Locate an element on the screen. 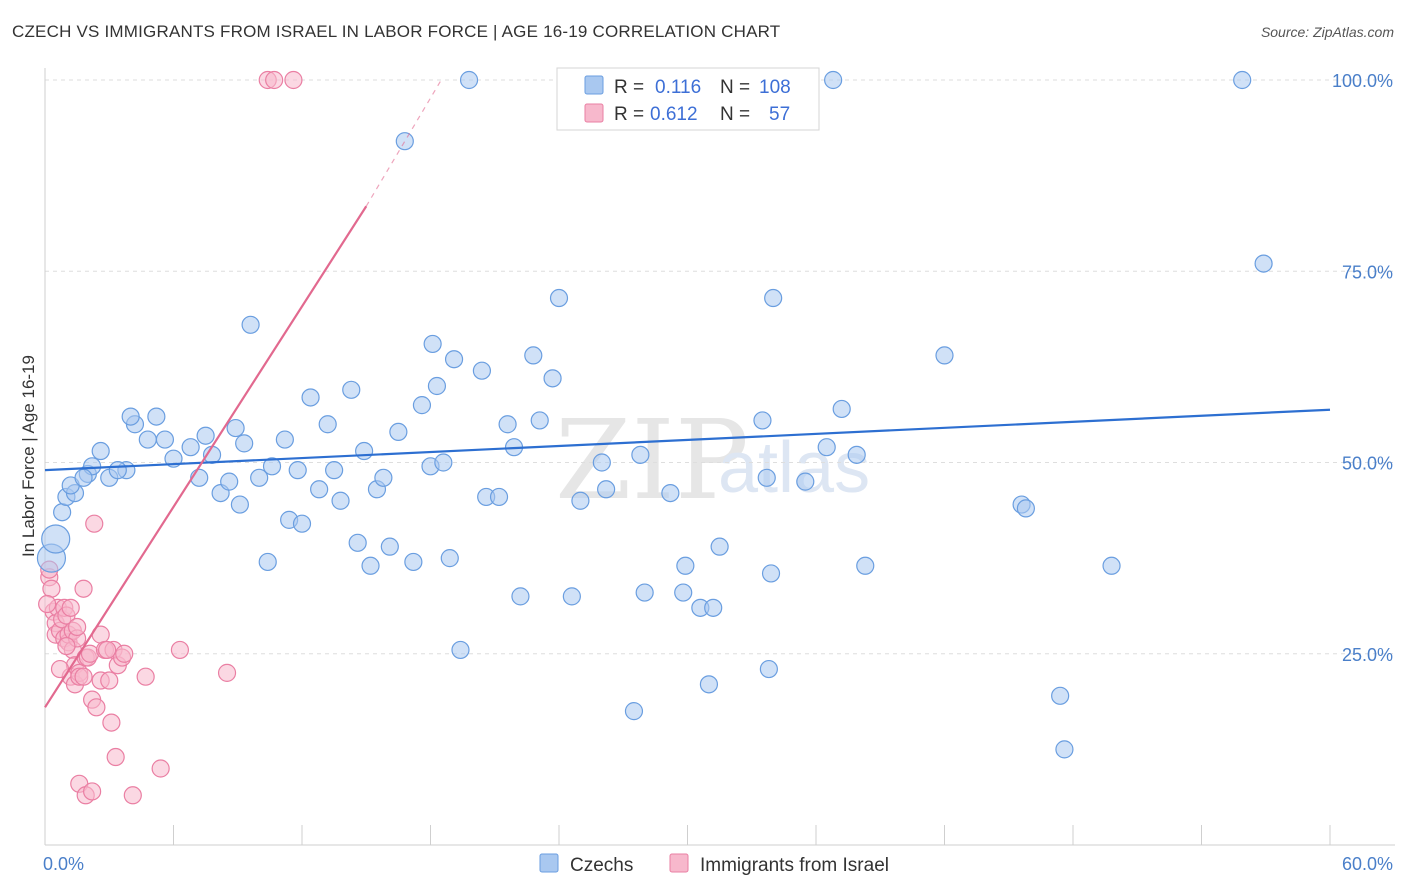  x-tick-label: 60.0% is located at coordinates (1367, 864).